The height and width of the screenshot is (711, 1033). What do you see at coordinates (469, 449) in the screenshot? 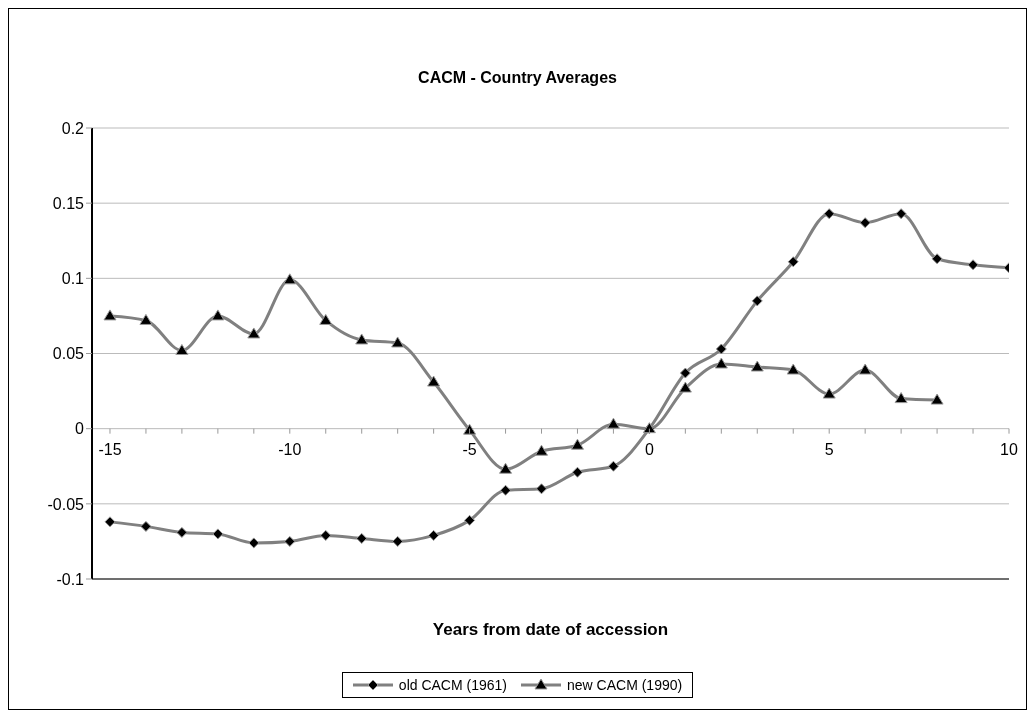
I see `x-tick-label: -5` at bounding box center [469, 449].